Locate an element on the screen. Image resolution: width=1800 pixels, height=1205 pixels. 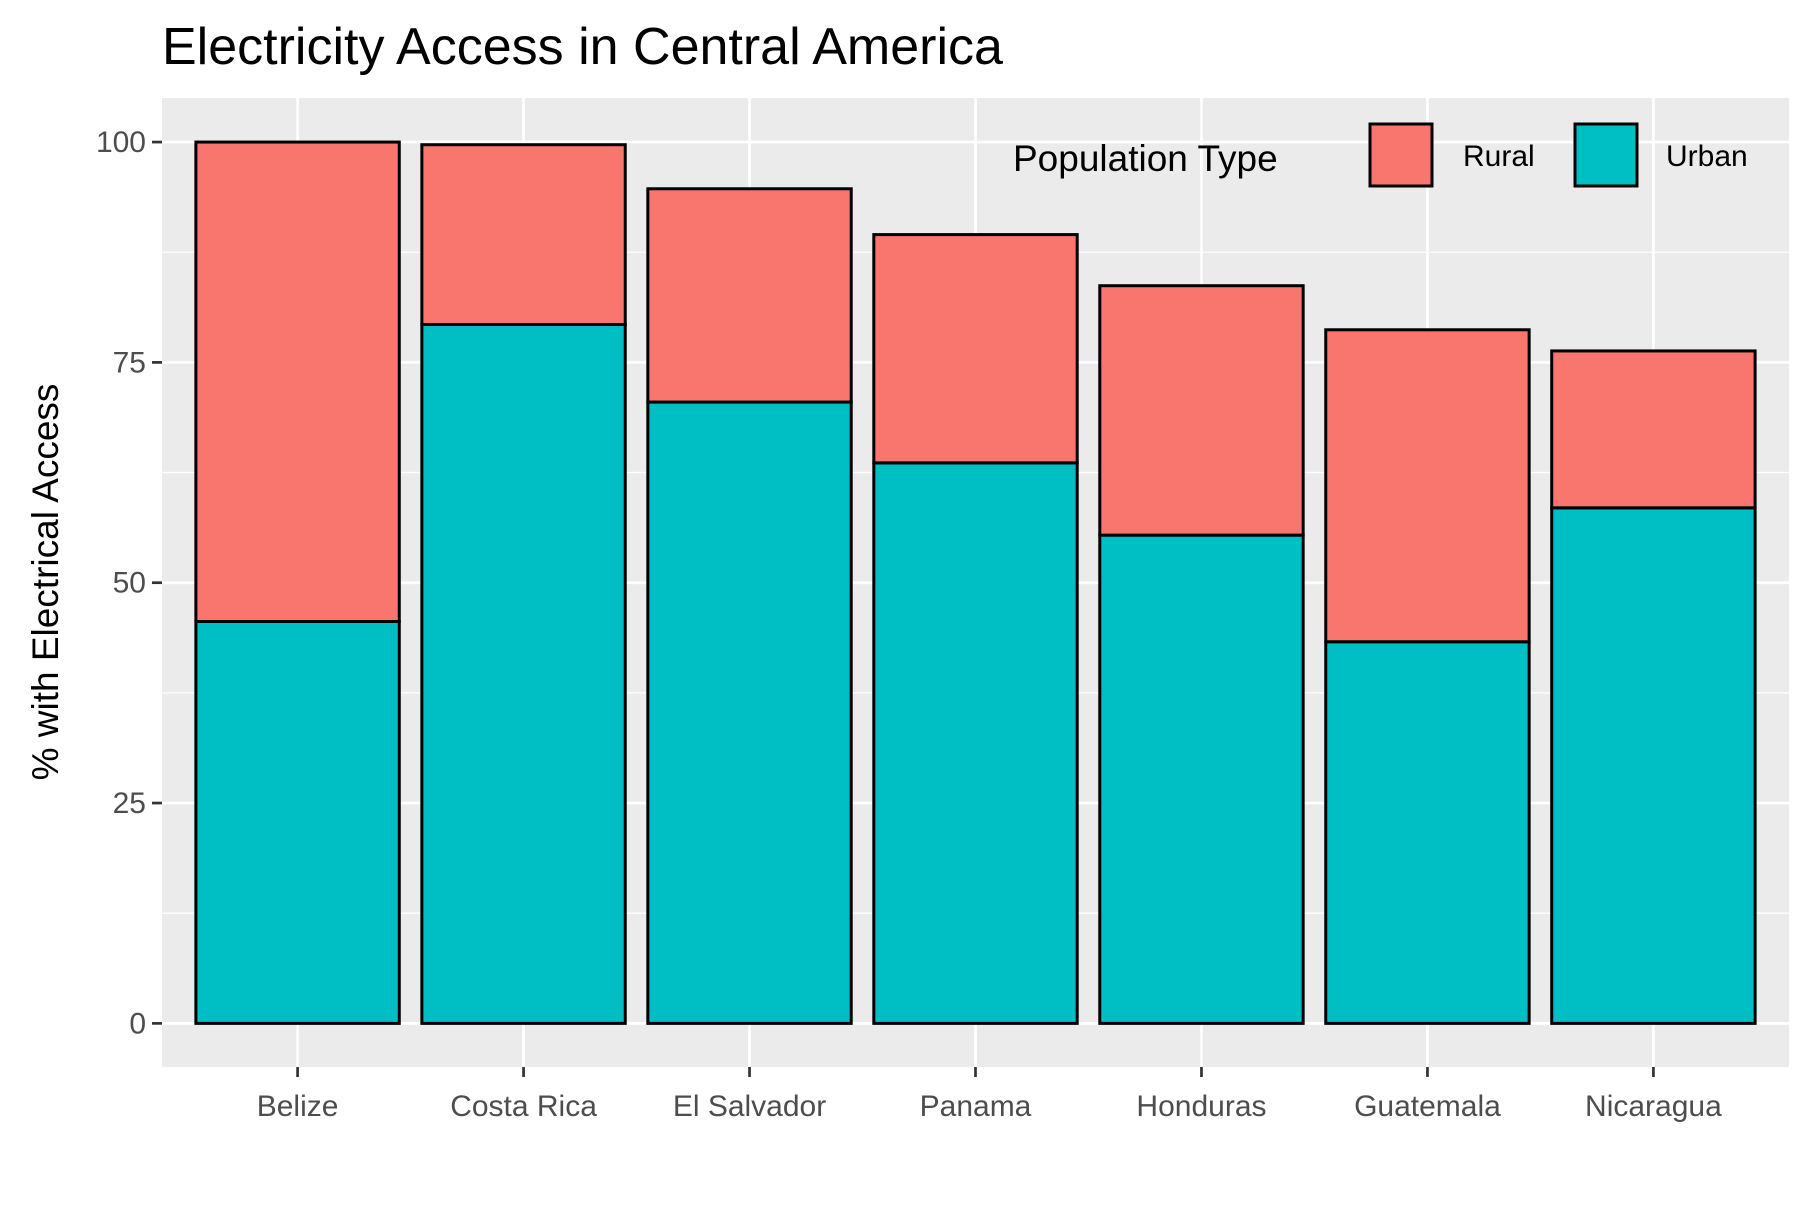
legend: Population Type Rural Urban is located at coordinates (1380, 155).